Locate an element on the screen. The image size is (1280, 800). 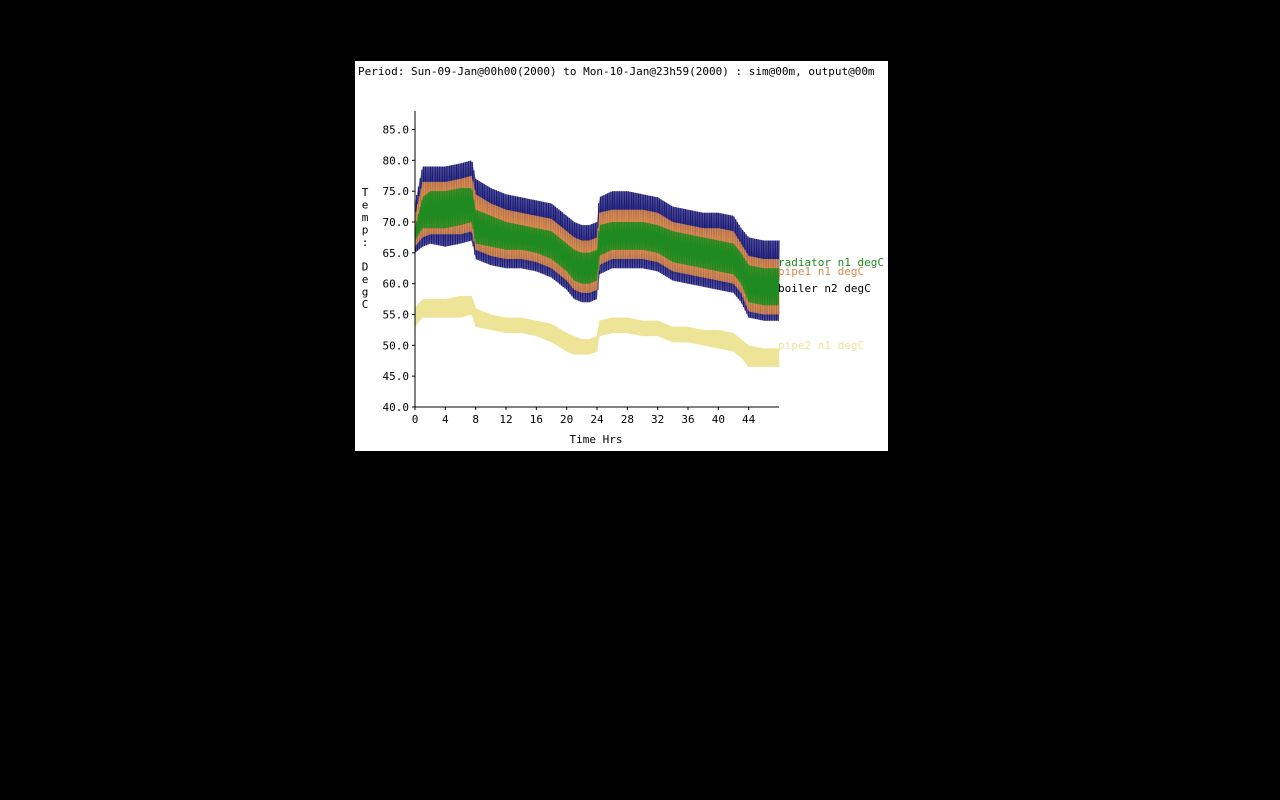
y-tick-label: 55.0 is located at coordinates (396, 315).